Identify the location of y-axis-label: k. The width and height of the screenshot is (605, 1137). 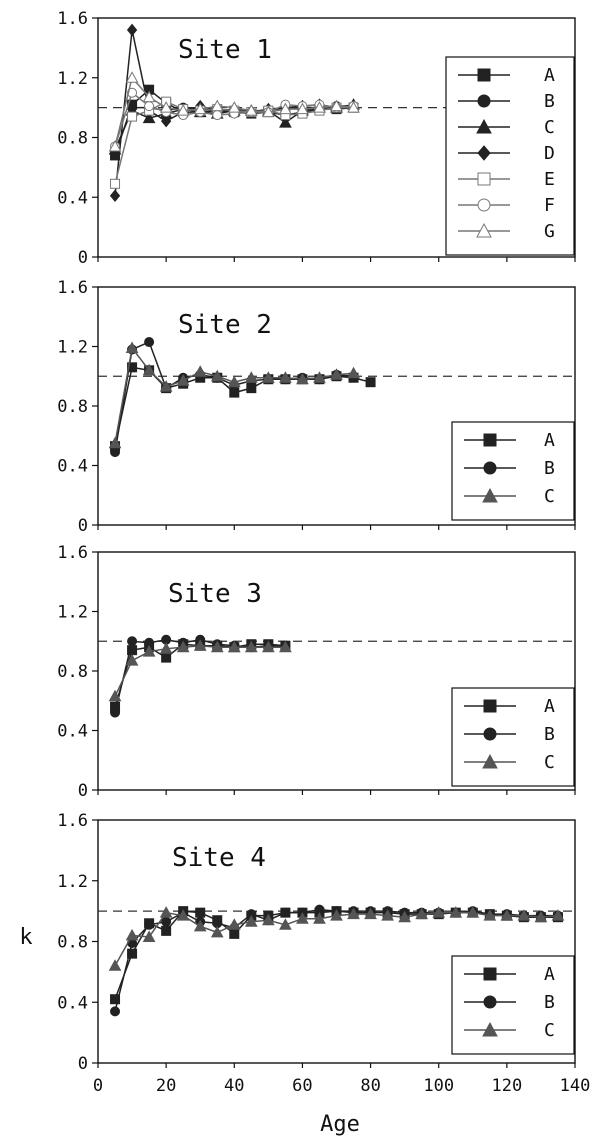
(25, 937).